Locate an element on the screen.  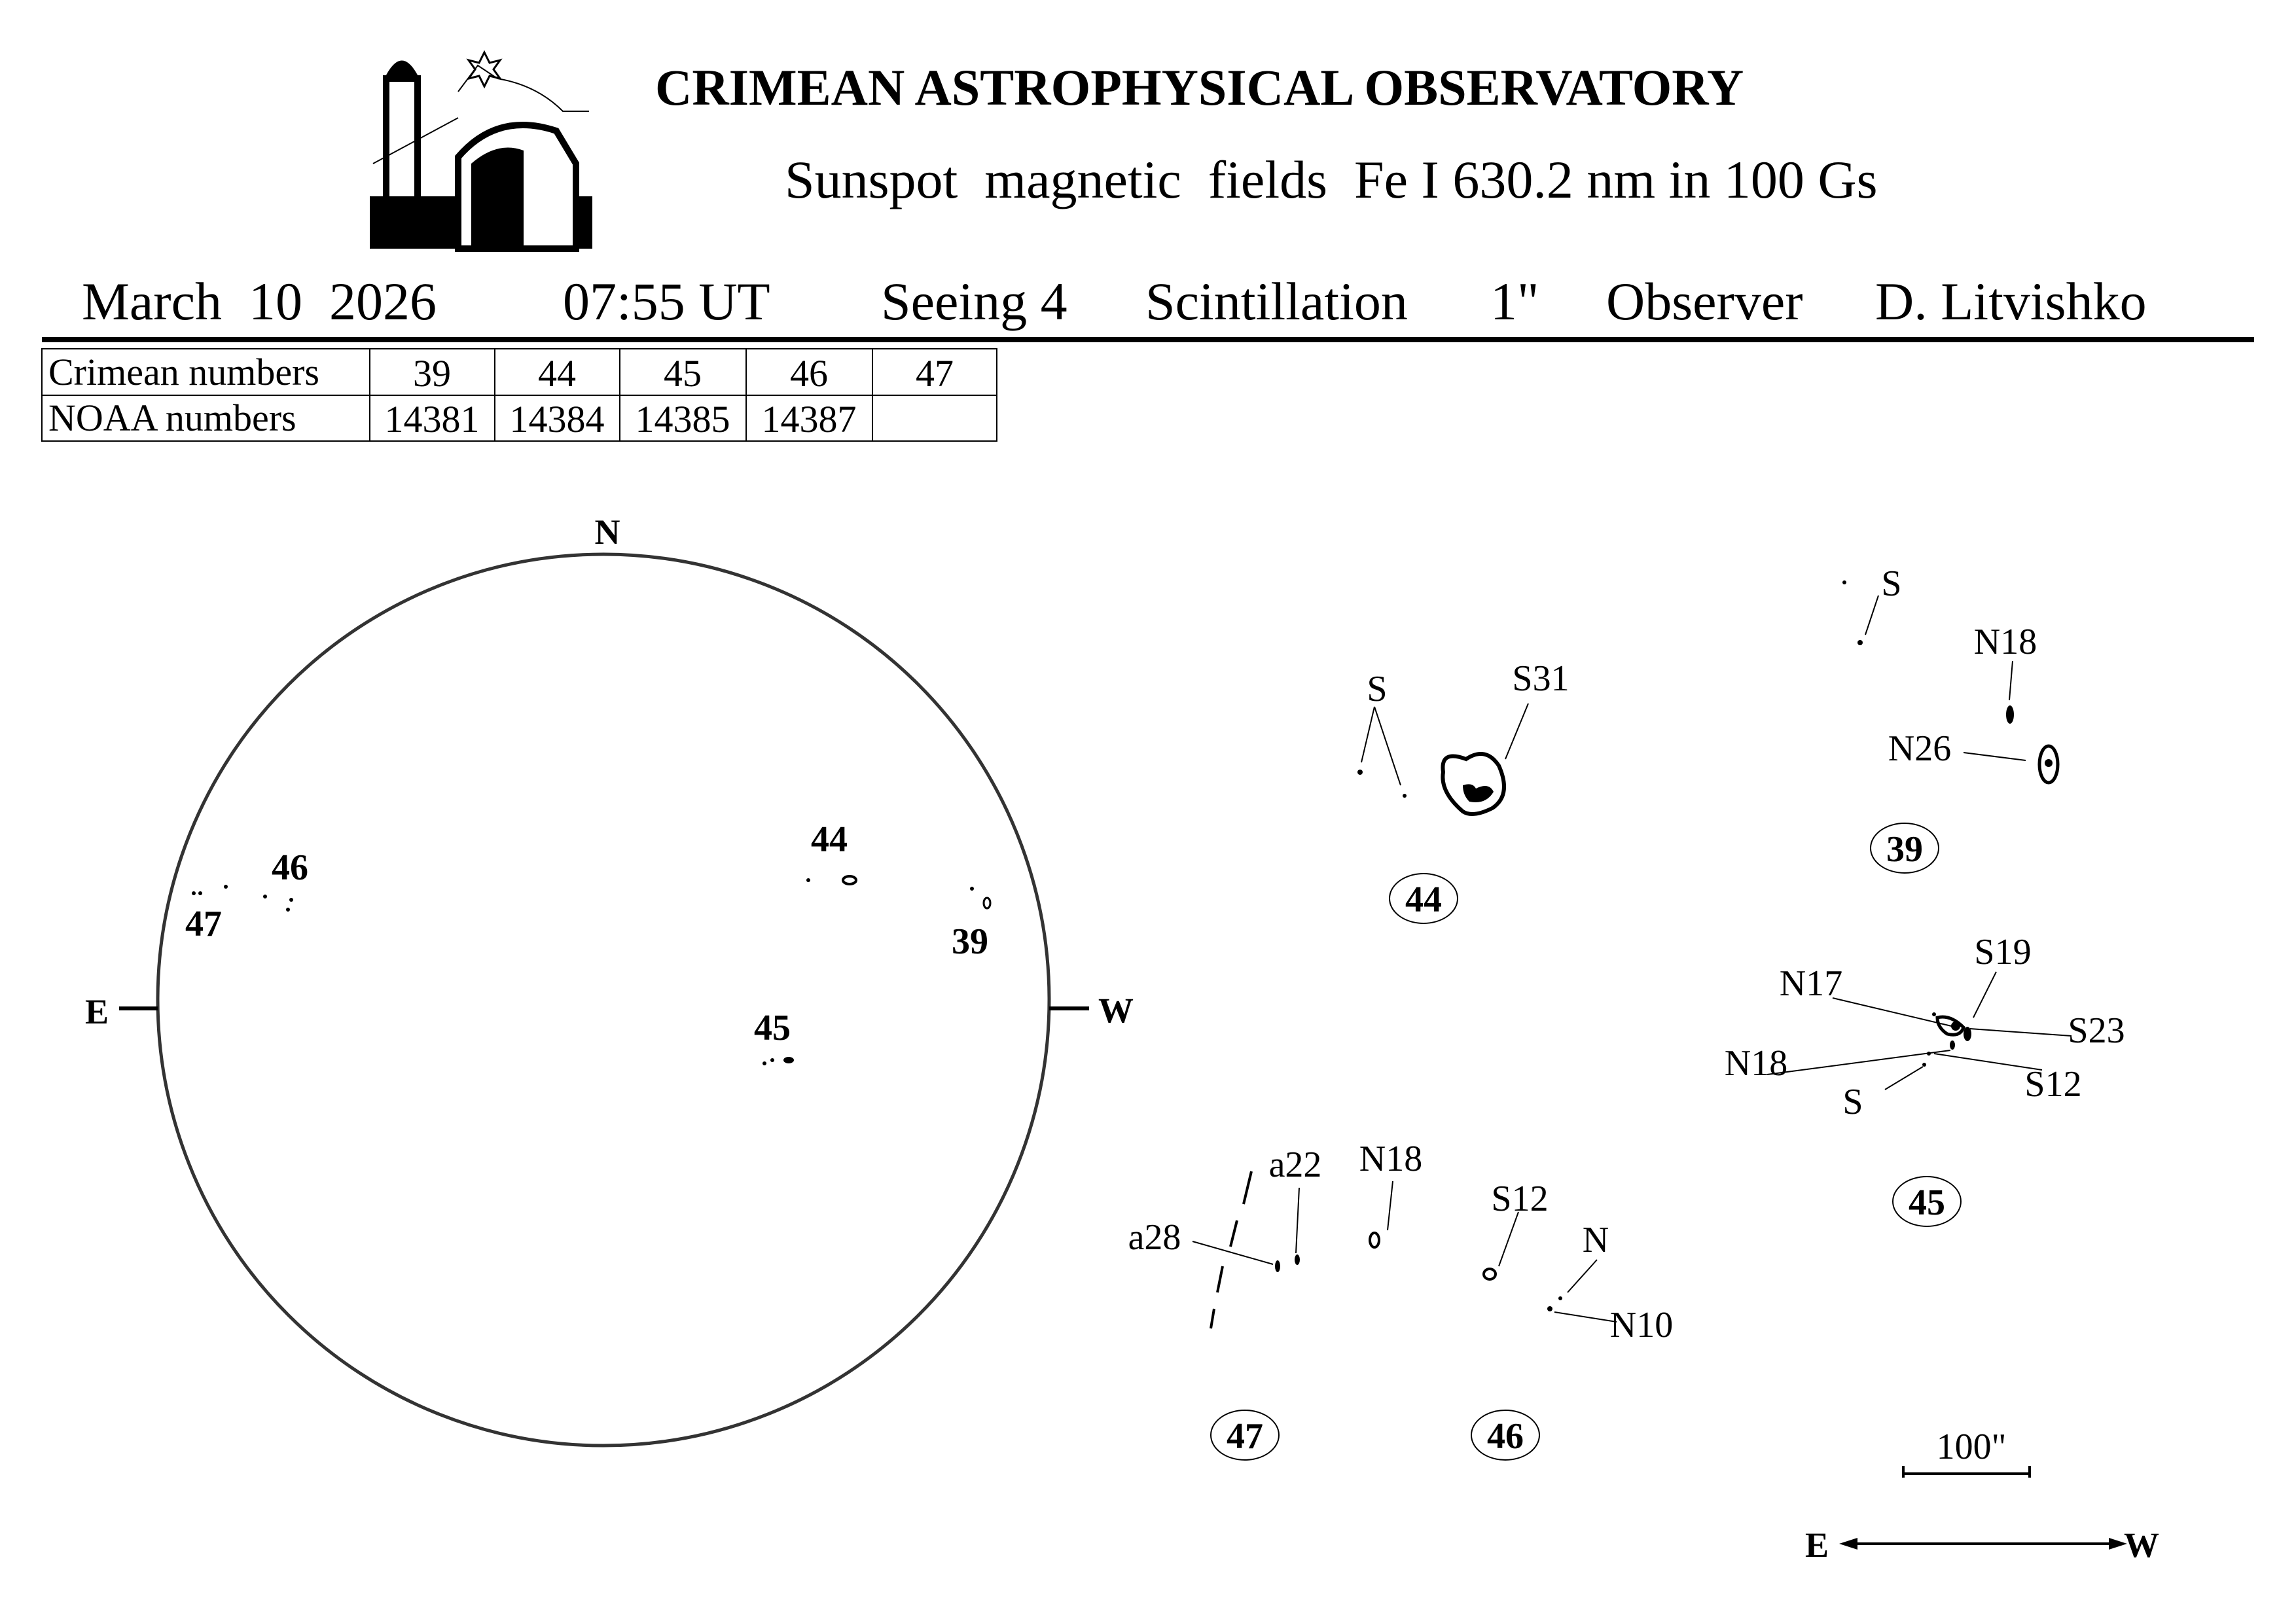
group-45-id: 45 is located at coordinates (1927, 1202).